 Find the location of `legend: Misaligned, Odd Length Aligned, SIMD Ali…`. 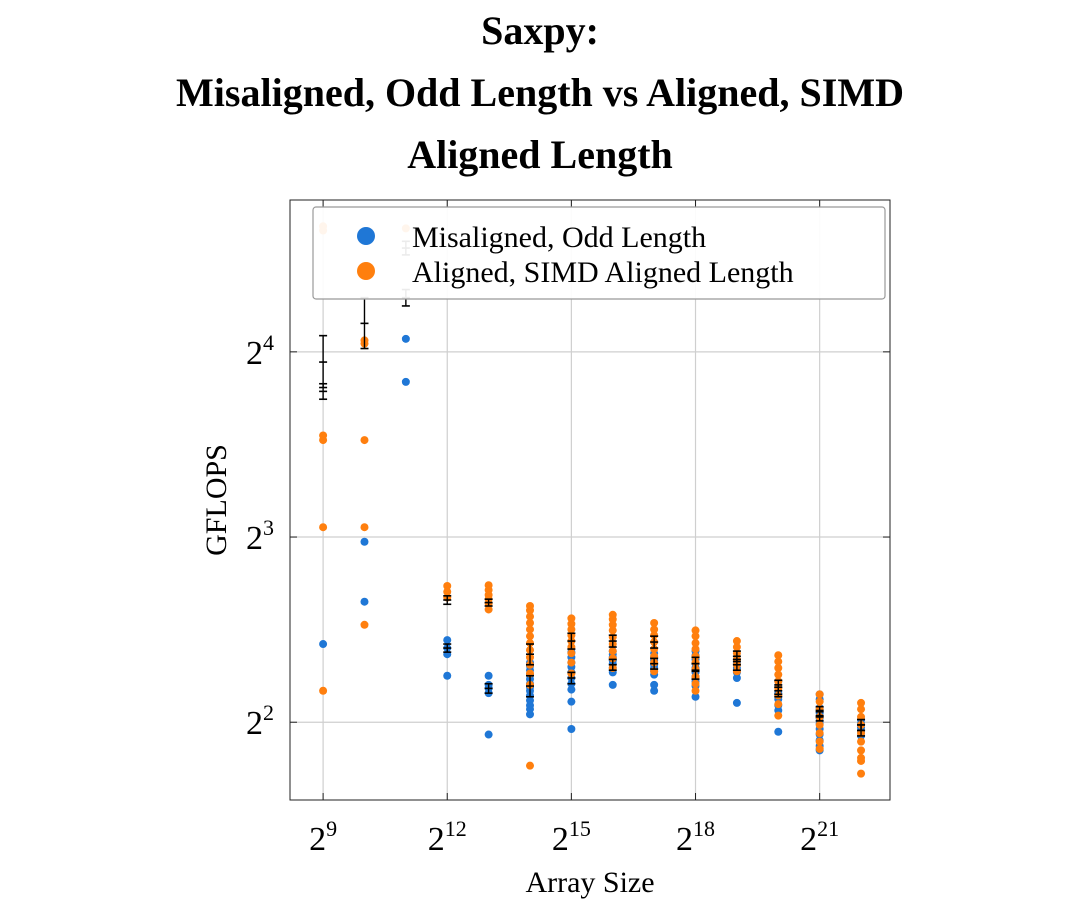

legend: Misaligned, Odd Length Aligned, SIMD Ali… is located at coordinates (599, 253).